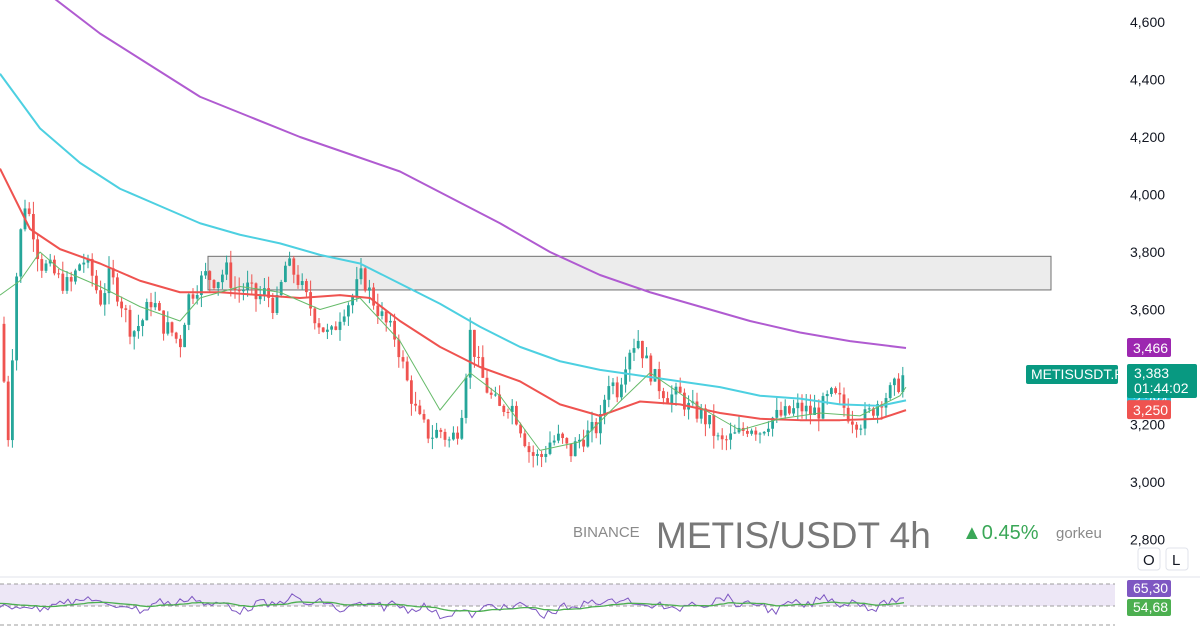  Describe the element at coordinates (1177, 559) in the screenshot. I see `auto-scale-button: L` at that location.